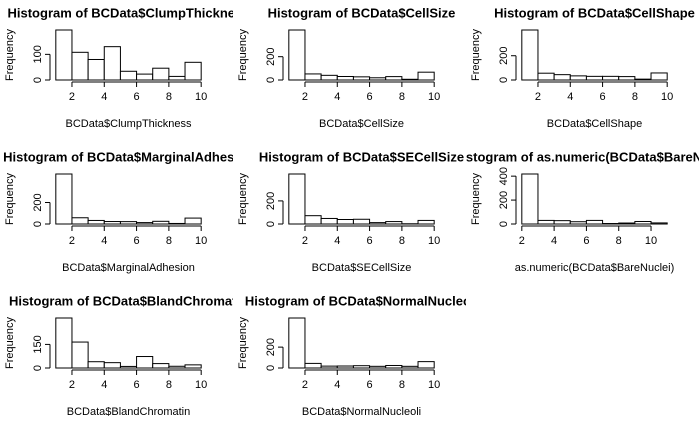 Image resolution: width=700 pixels, height=432 pixels. Describe the element at coordinates (129, 12) in the screenshot. I see `chart-title: Histogram of BCData$ClumpThickness` at that location.